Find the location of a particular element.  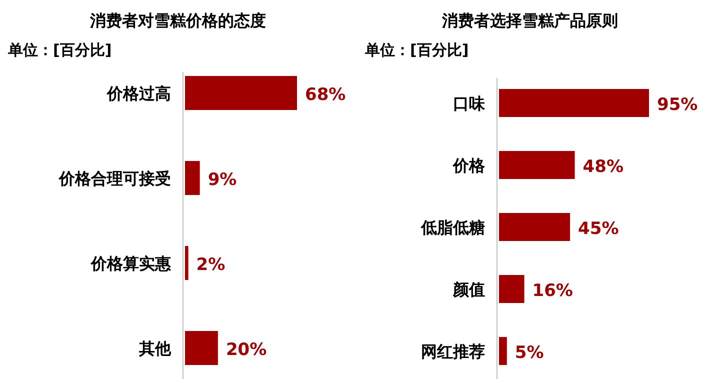

y-tick-label: 价格算实惠 is located at coordinates (131, 263).